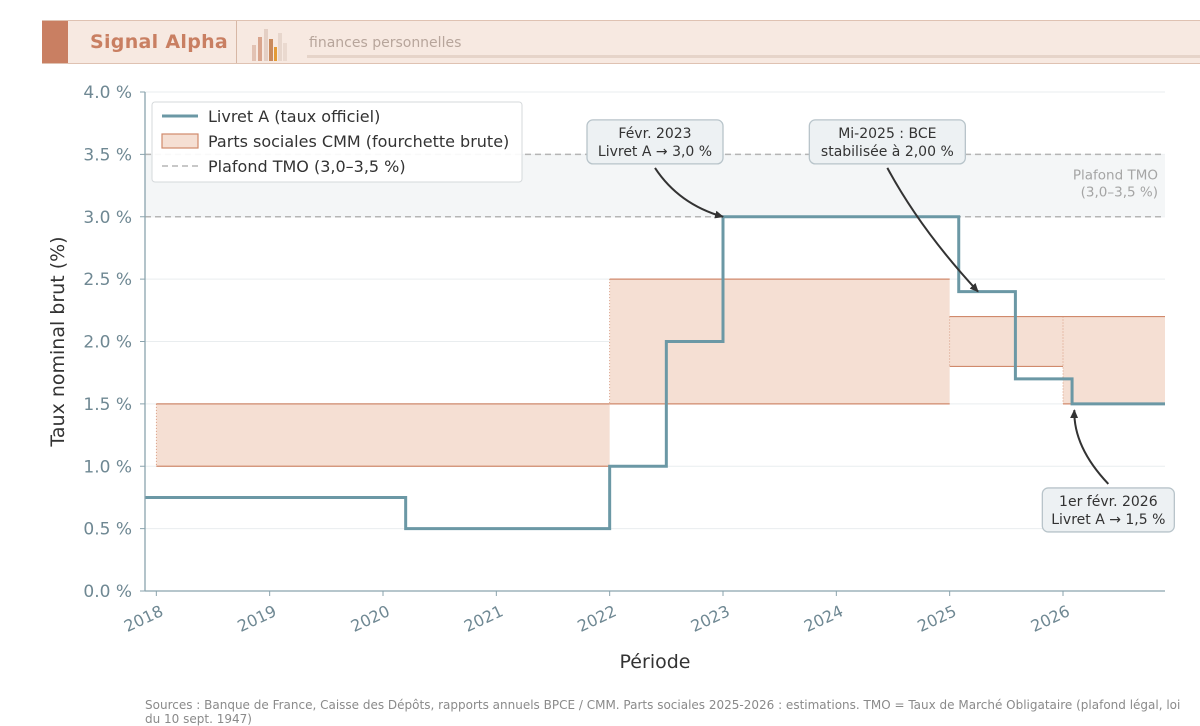  What do you see at coordinates (887, 134) in the screenshot?
I see `annotation-text-1: Mi-2025 : BCE` at bounding box center [887, 134].